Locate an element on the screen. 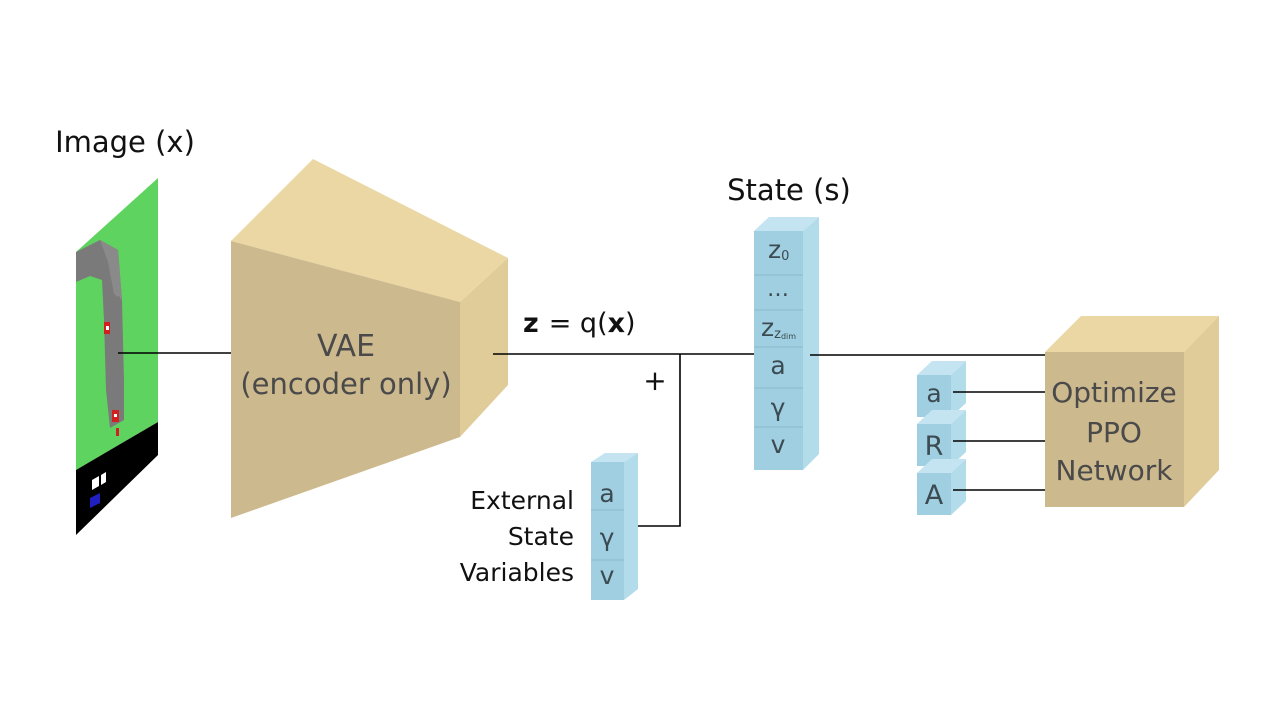 The height and width of the screenshot is (720, 1280). external-label-line1: External is located at coordinates (522, 500).